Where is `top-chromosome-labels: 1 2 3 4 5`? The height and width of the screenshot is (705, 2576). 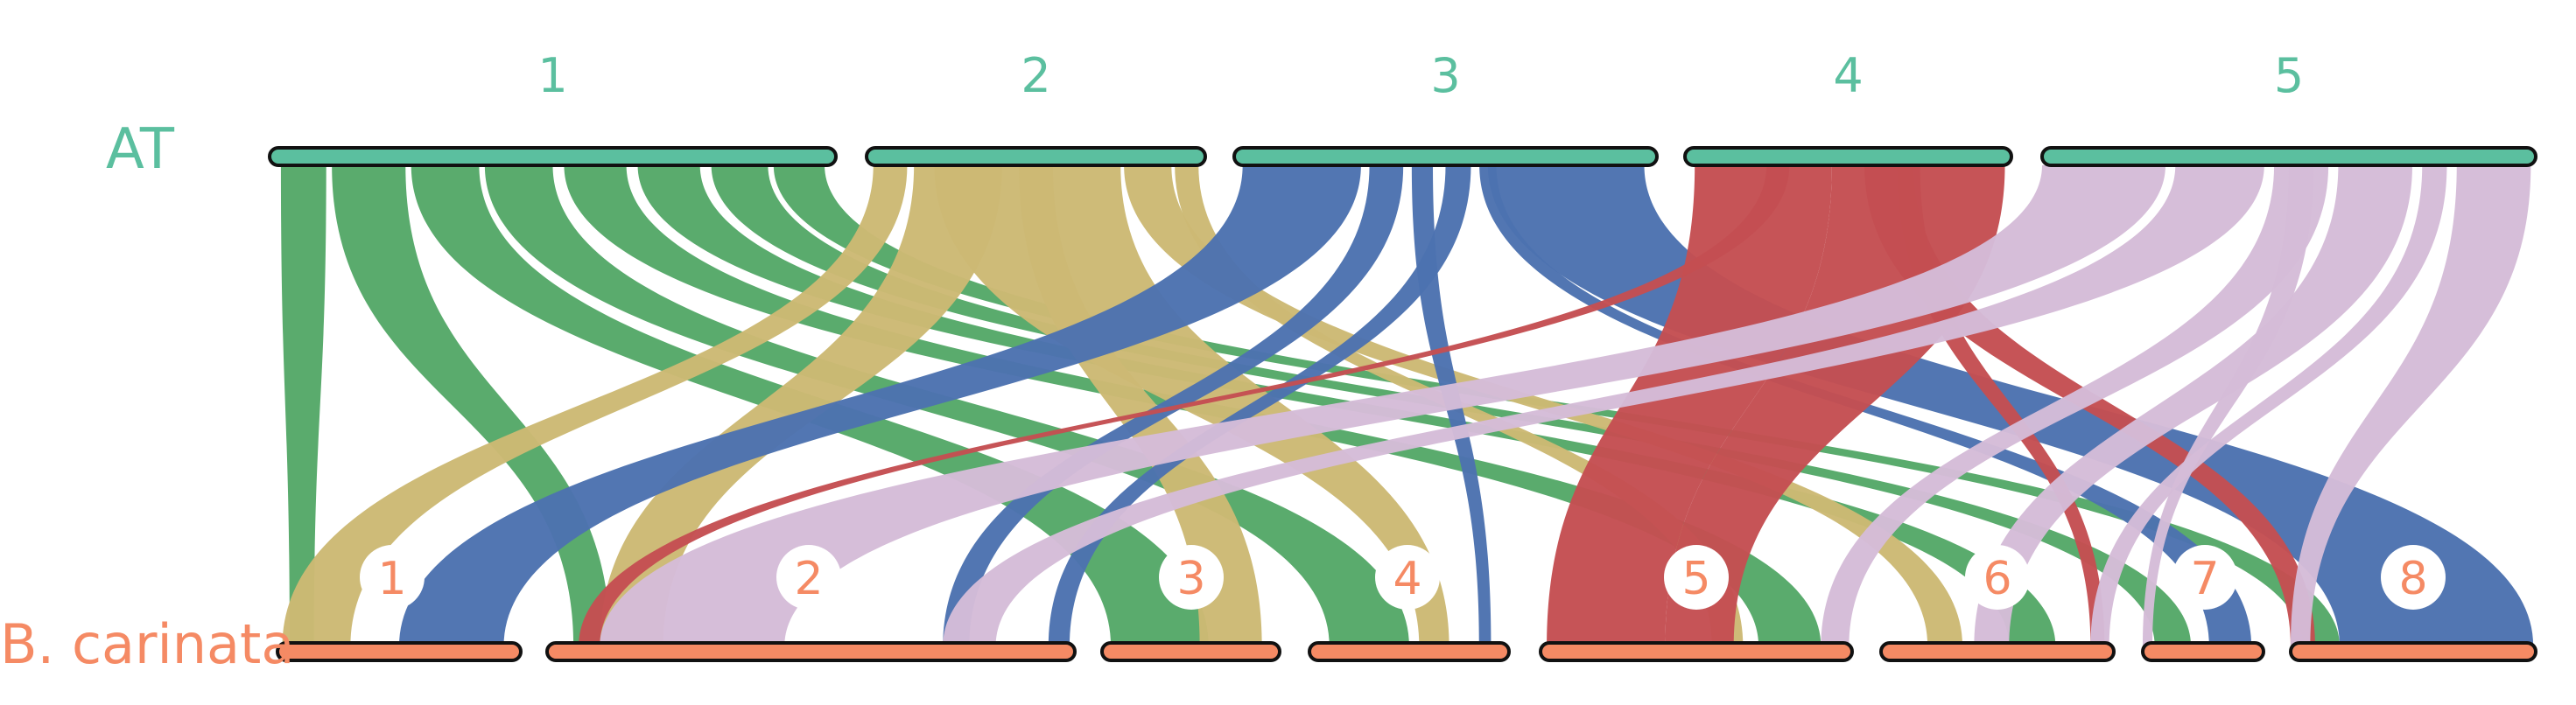 top-chromosome-labels: 1 2 3 4 5 is located at coordinates (1420, 76).